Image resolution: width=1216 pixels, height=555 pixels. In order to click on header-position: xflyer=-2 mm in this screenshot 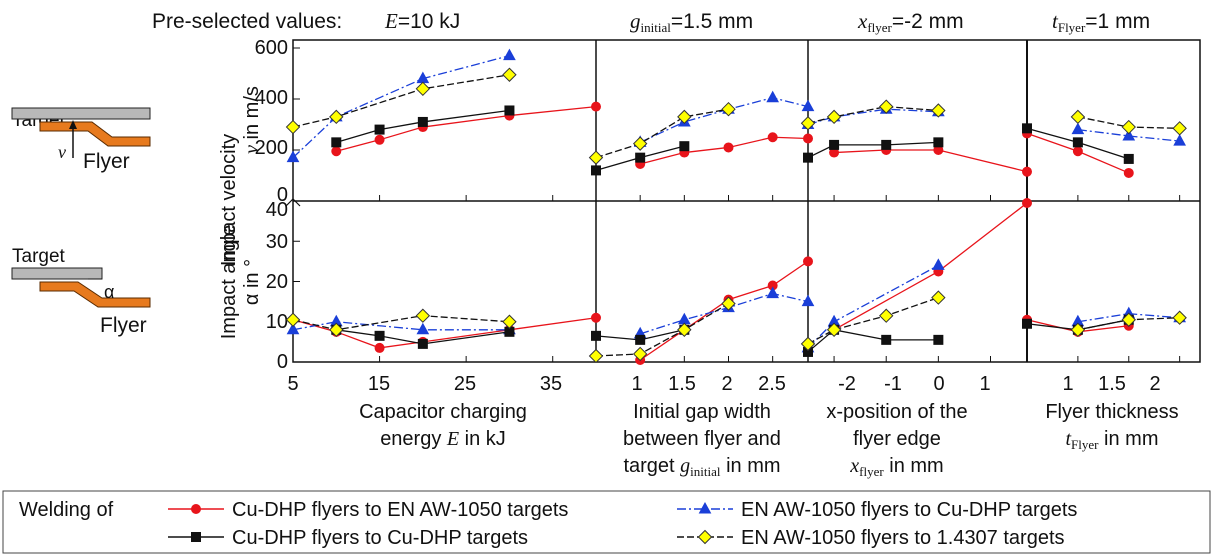, I will do `click(910, 22)`.